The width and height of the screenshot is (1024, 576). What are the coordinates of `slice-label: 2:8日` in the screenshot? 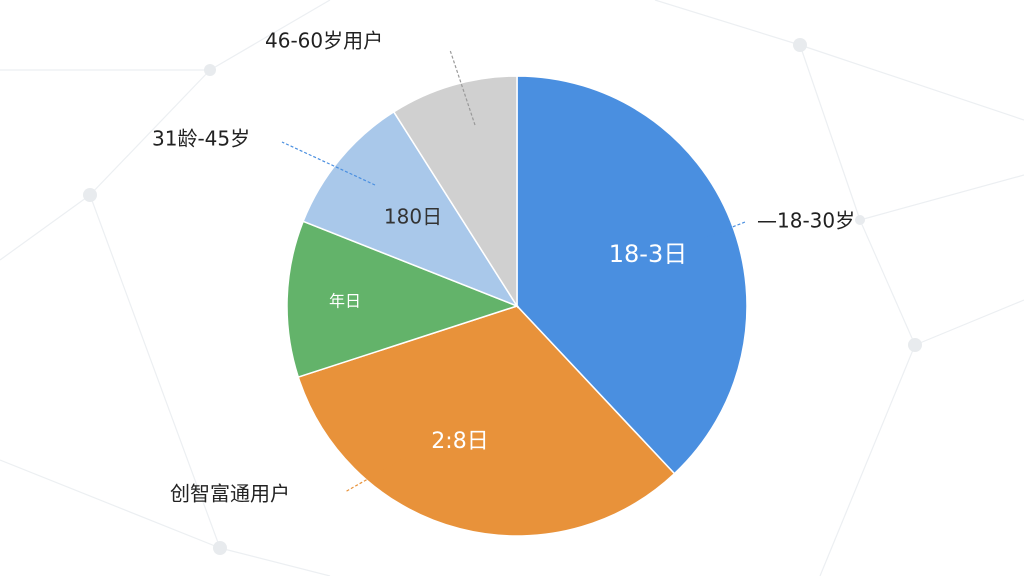 It's located at (459, 441).